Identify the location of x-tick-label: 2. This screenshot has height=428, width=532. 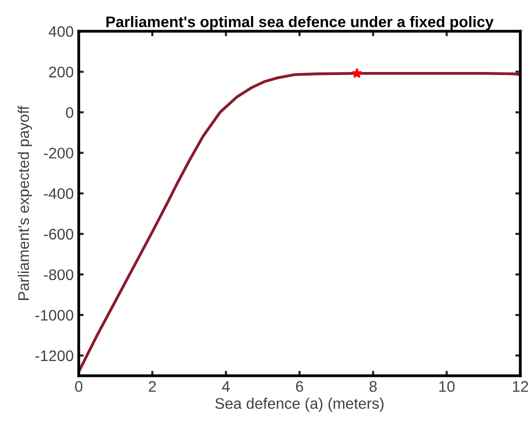
(152, 386).